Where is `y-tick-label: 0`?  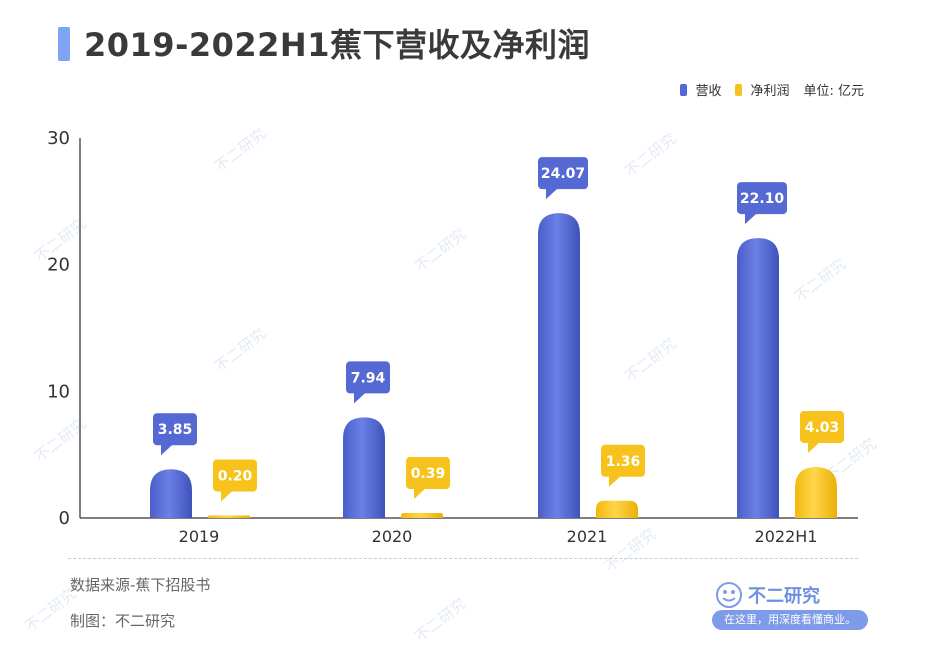
y-tick-label: 0 is located at coordinates (64, 518).